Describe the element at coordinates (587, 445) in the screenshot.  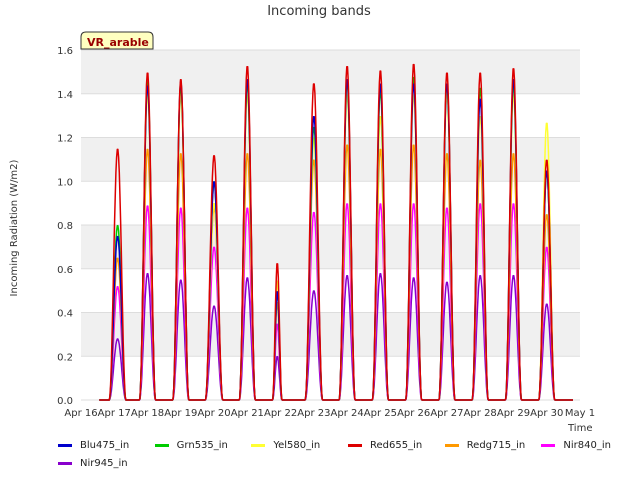
I see `legend-label: Nir840_in` at that location.